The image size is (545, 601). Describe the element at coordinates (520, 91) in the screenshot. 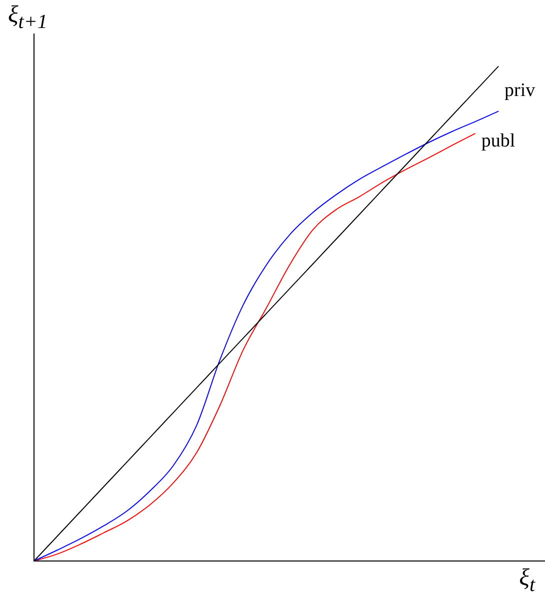

I see `series-label: priv` at that location.